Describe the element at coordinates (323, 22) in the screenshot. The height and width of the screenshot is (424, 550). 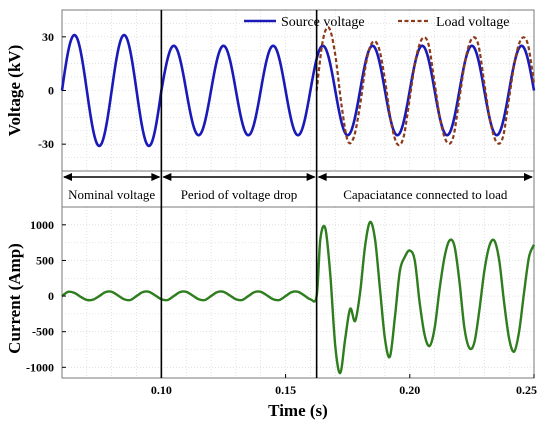
I see `legend-label-source-voltage: Source voltage` at that location.